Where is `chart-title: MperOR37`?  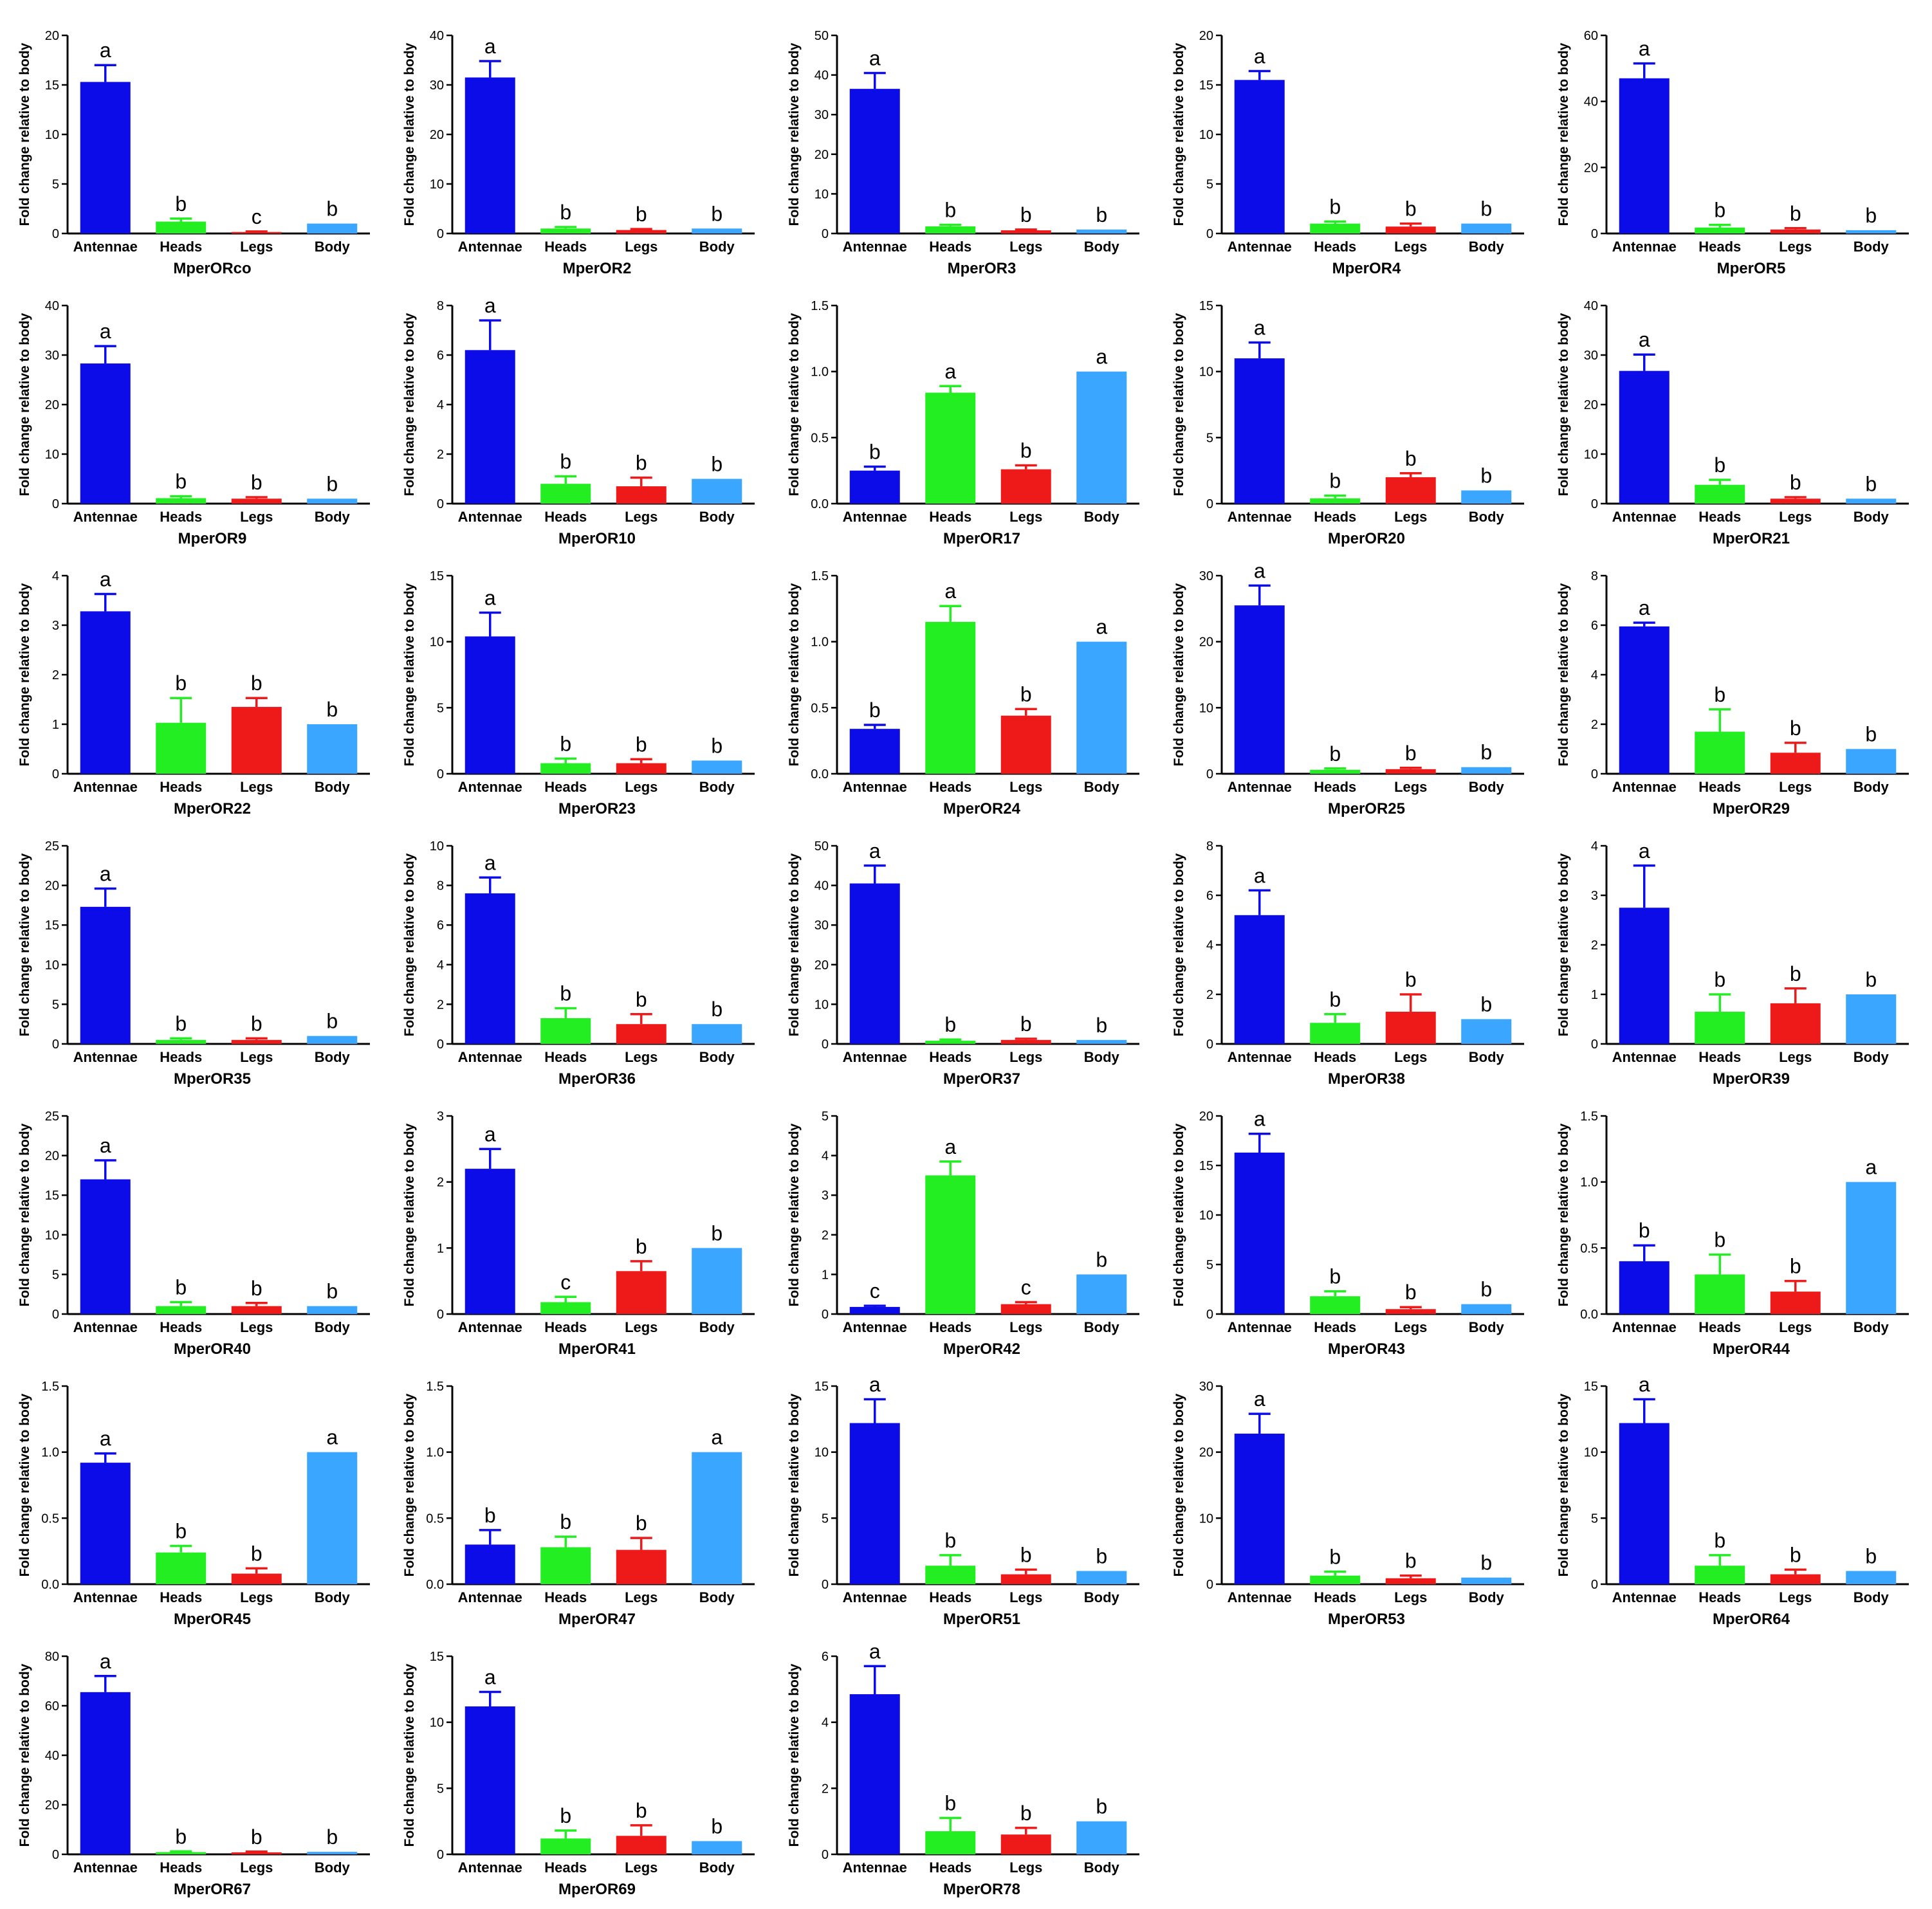 chart-title: MperOR37 is located at coordinates (981, 1079).